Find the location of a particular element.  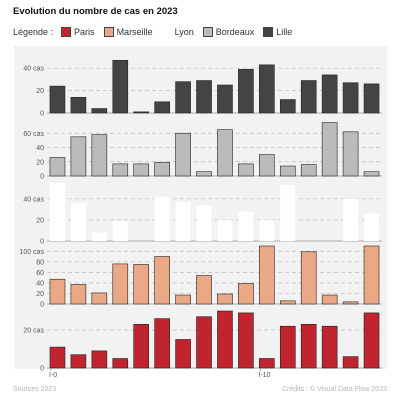

legend-item-bordeaux: Bordeaux is located at coordinates (228, 32).